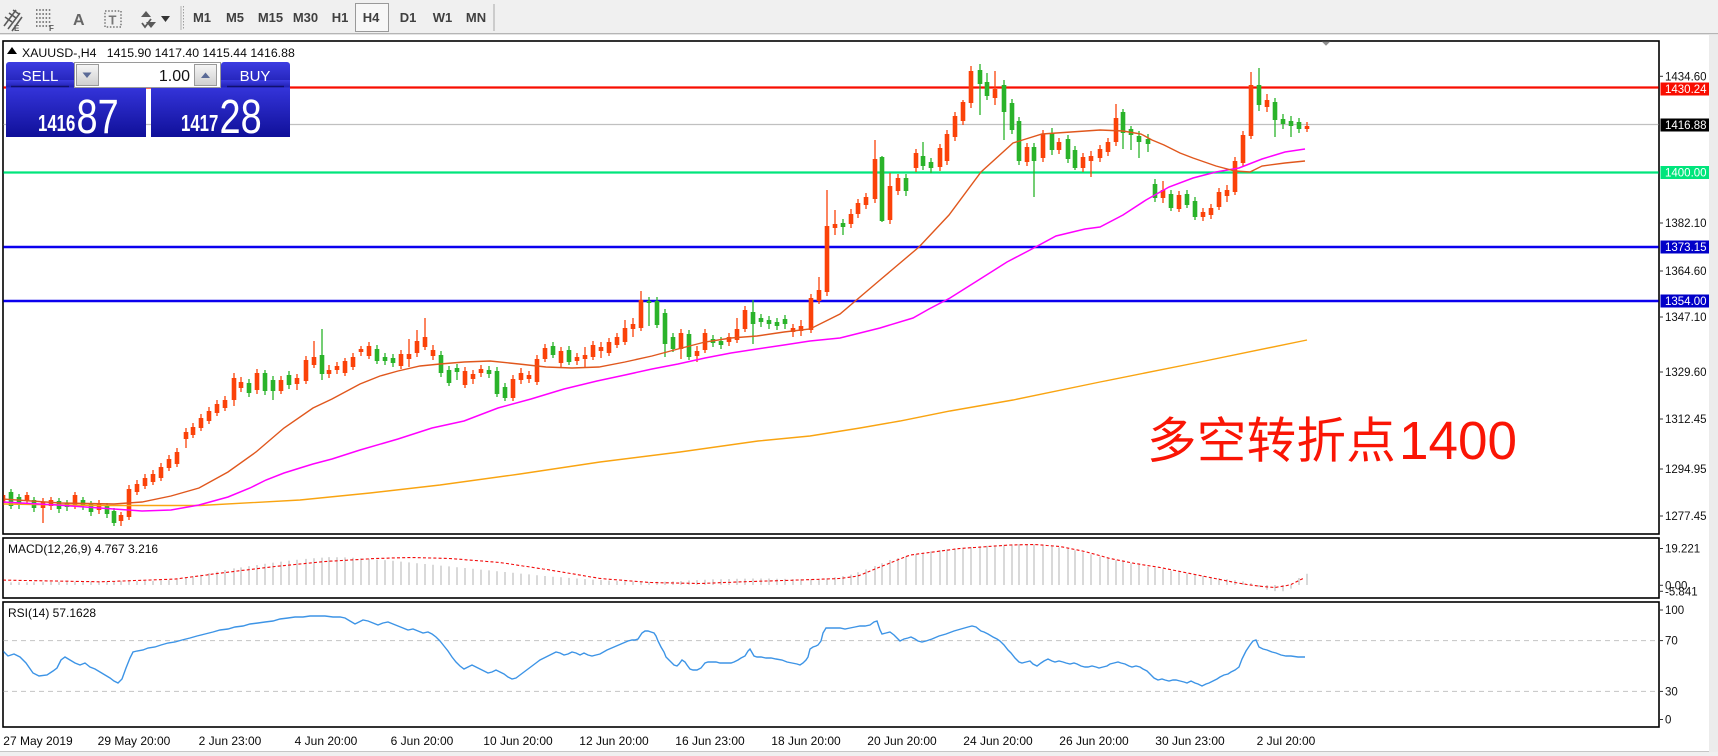 This screenshot has width=1718, height=756. What do you see at coordinates (83, 549) in the screenshot?
I see `svg-text: MACD(12,26,9) 4.767 3.216` at bounding box center [83, 549].